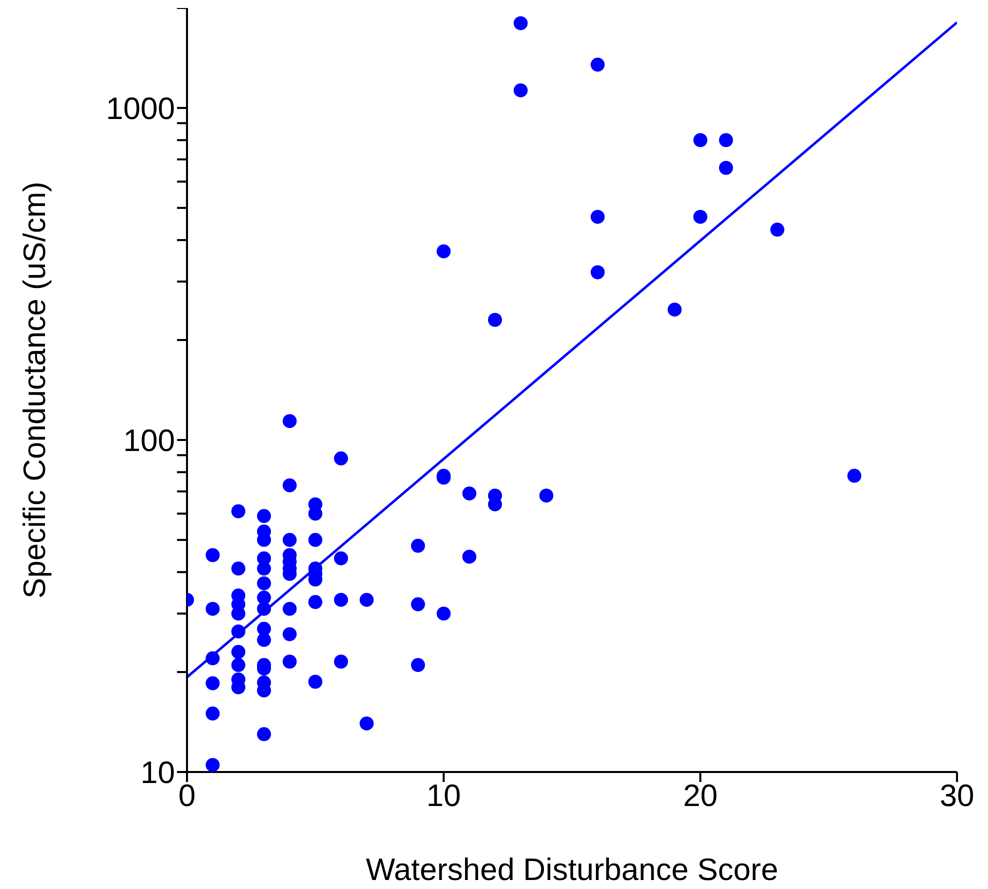 The height and width of the screenshot is (889, 988). Describe the element at coordinates (443, 796) in the screenshot. I see `x-tick-label: 10` at that location.